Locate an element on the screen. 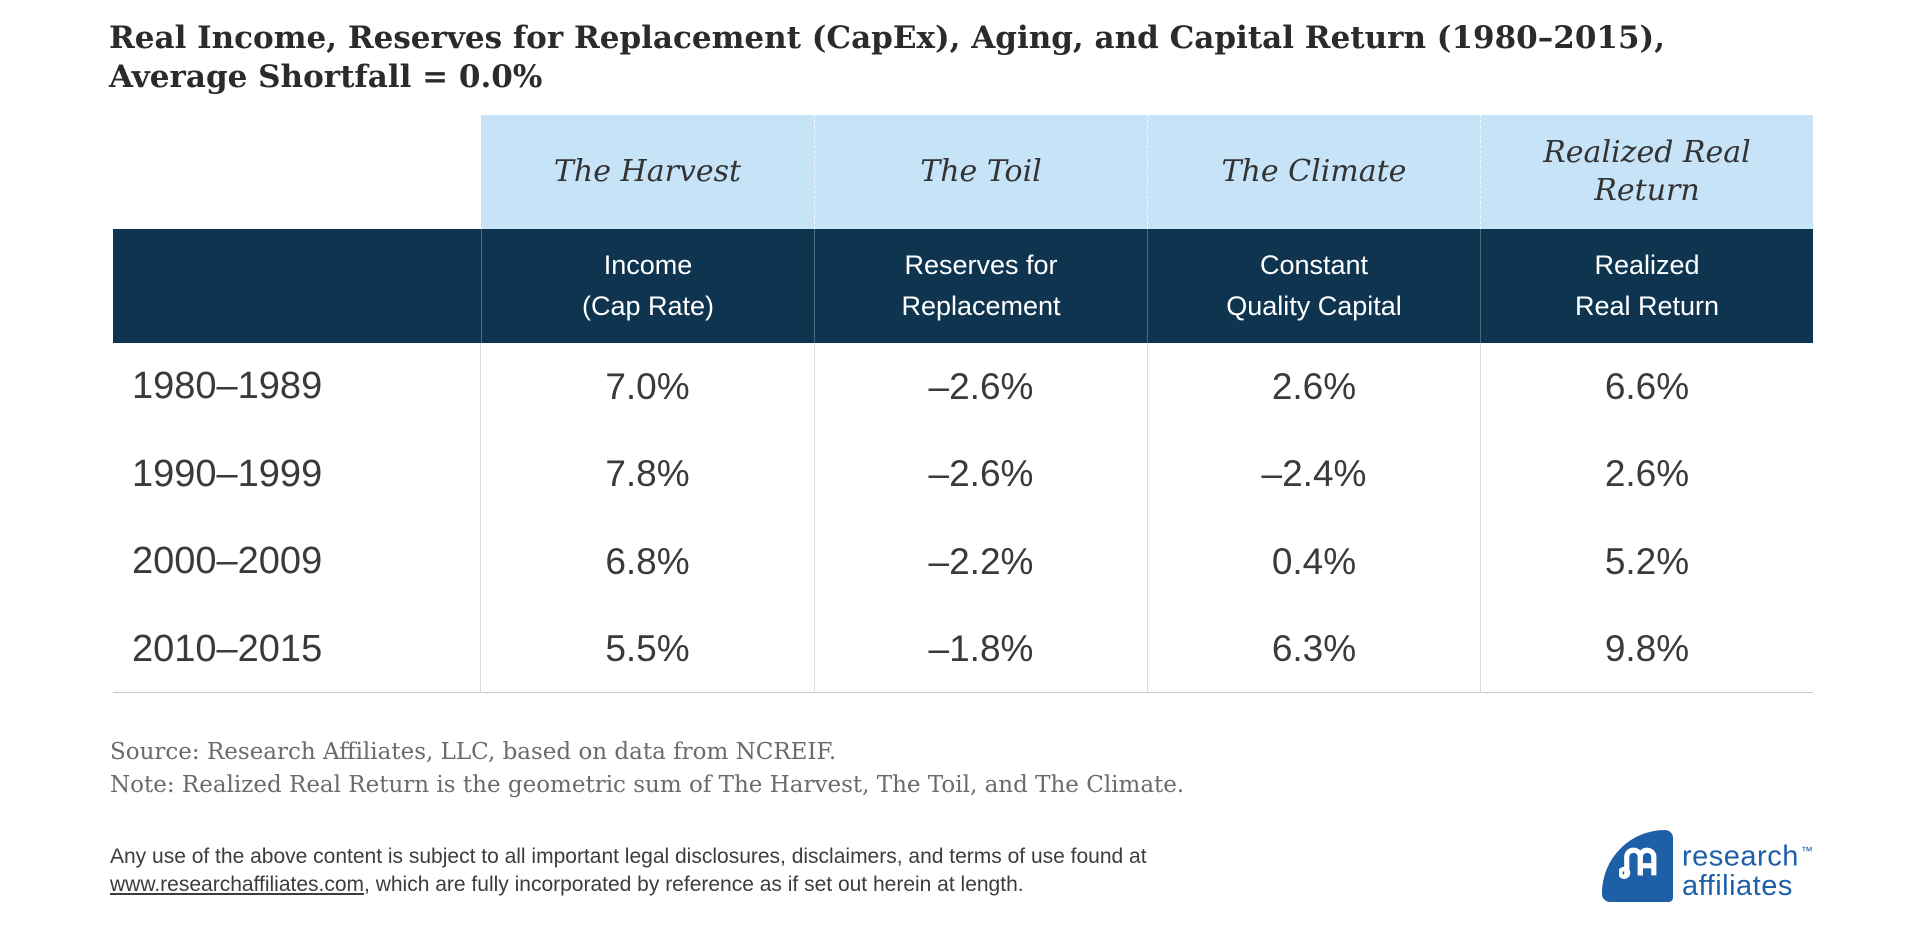 Image resolution: width=1920 pixels, height=929 pixels. row-label: 2000–2009 is located at coordinates (297, 562).